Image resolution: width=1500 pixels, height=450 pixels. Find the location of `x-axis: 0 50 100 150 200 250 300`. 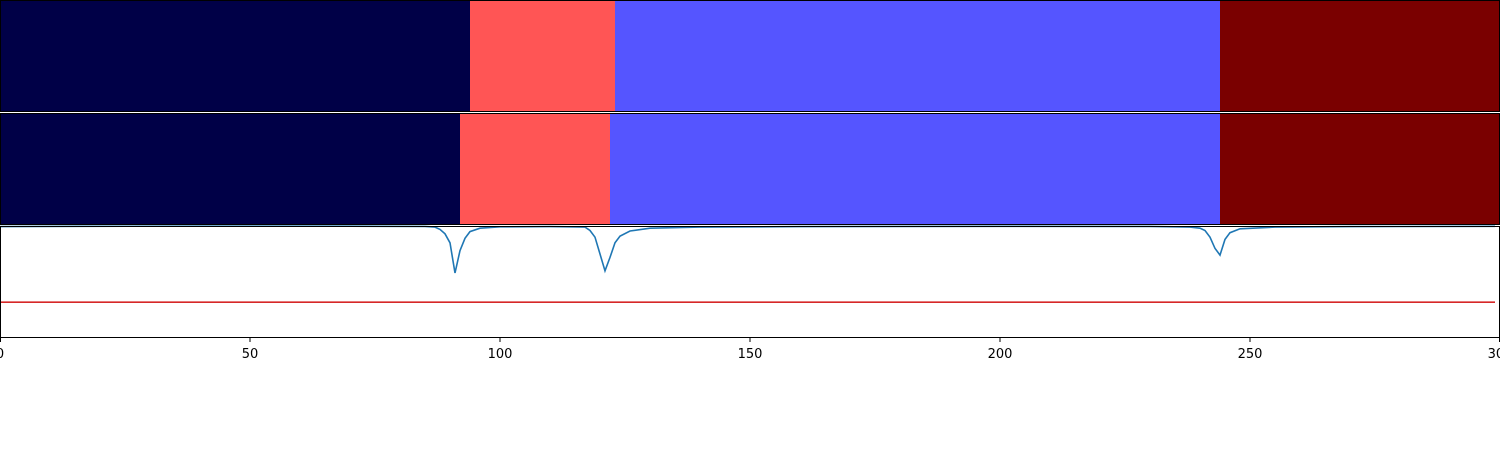

x-axis: 0 50 100 150 200 250 300 is located at coordinates (750, 350).